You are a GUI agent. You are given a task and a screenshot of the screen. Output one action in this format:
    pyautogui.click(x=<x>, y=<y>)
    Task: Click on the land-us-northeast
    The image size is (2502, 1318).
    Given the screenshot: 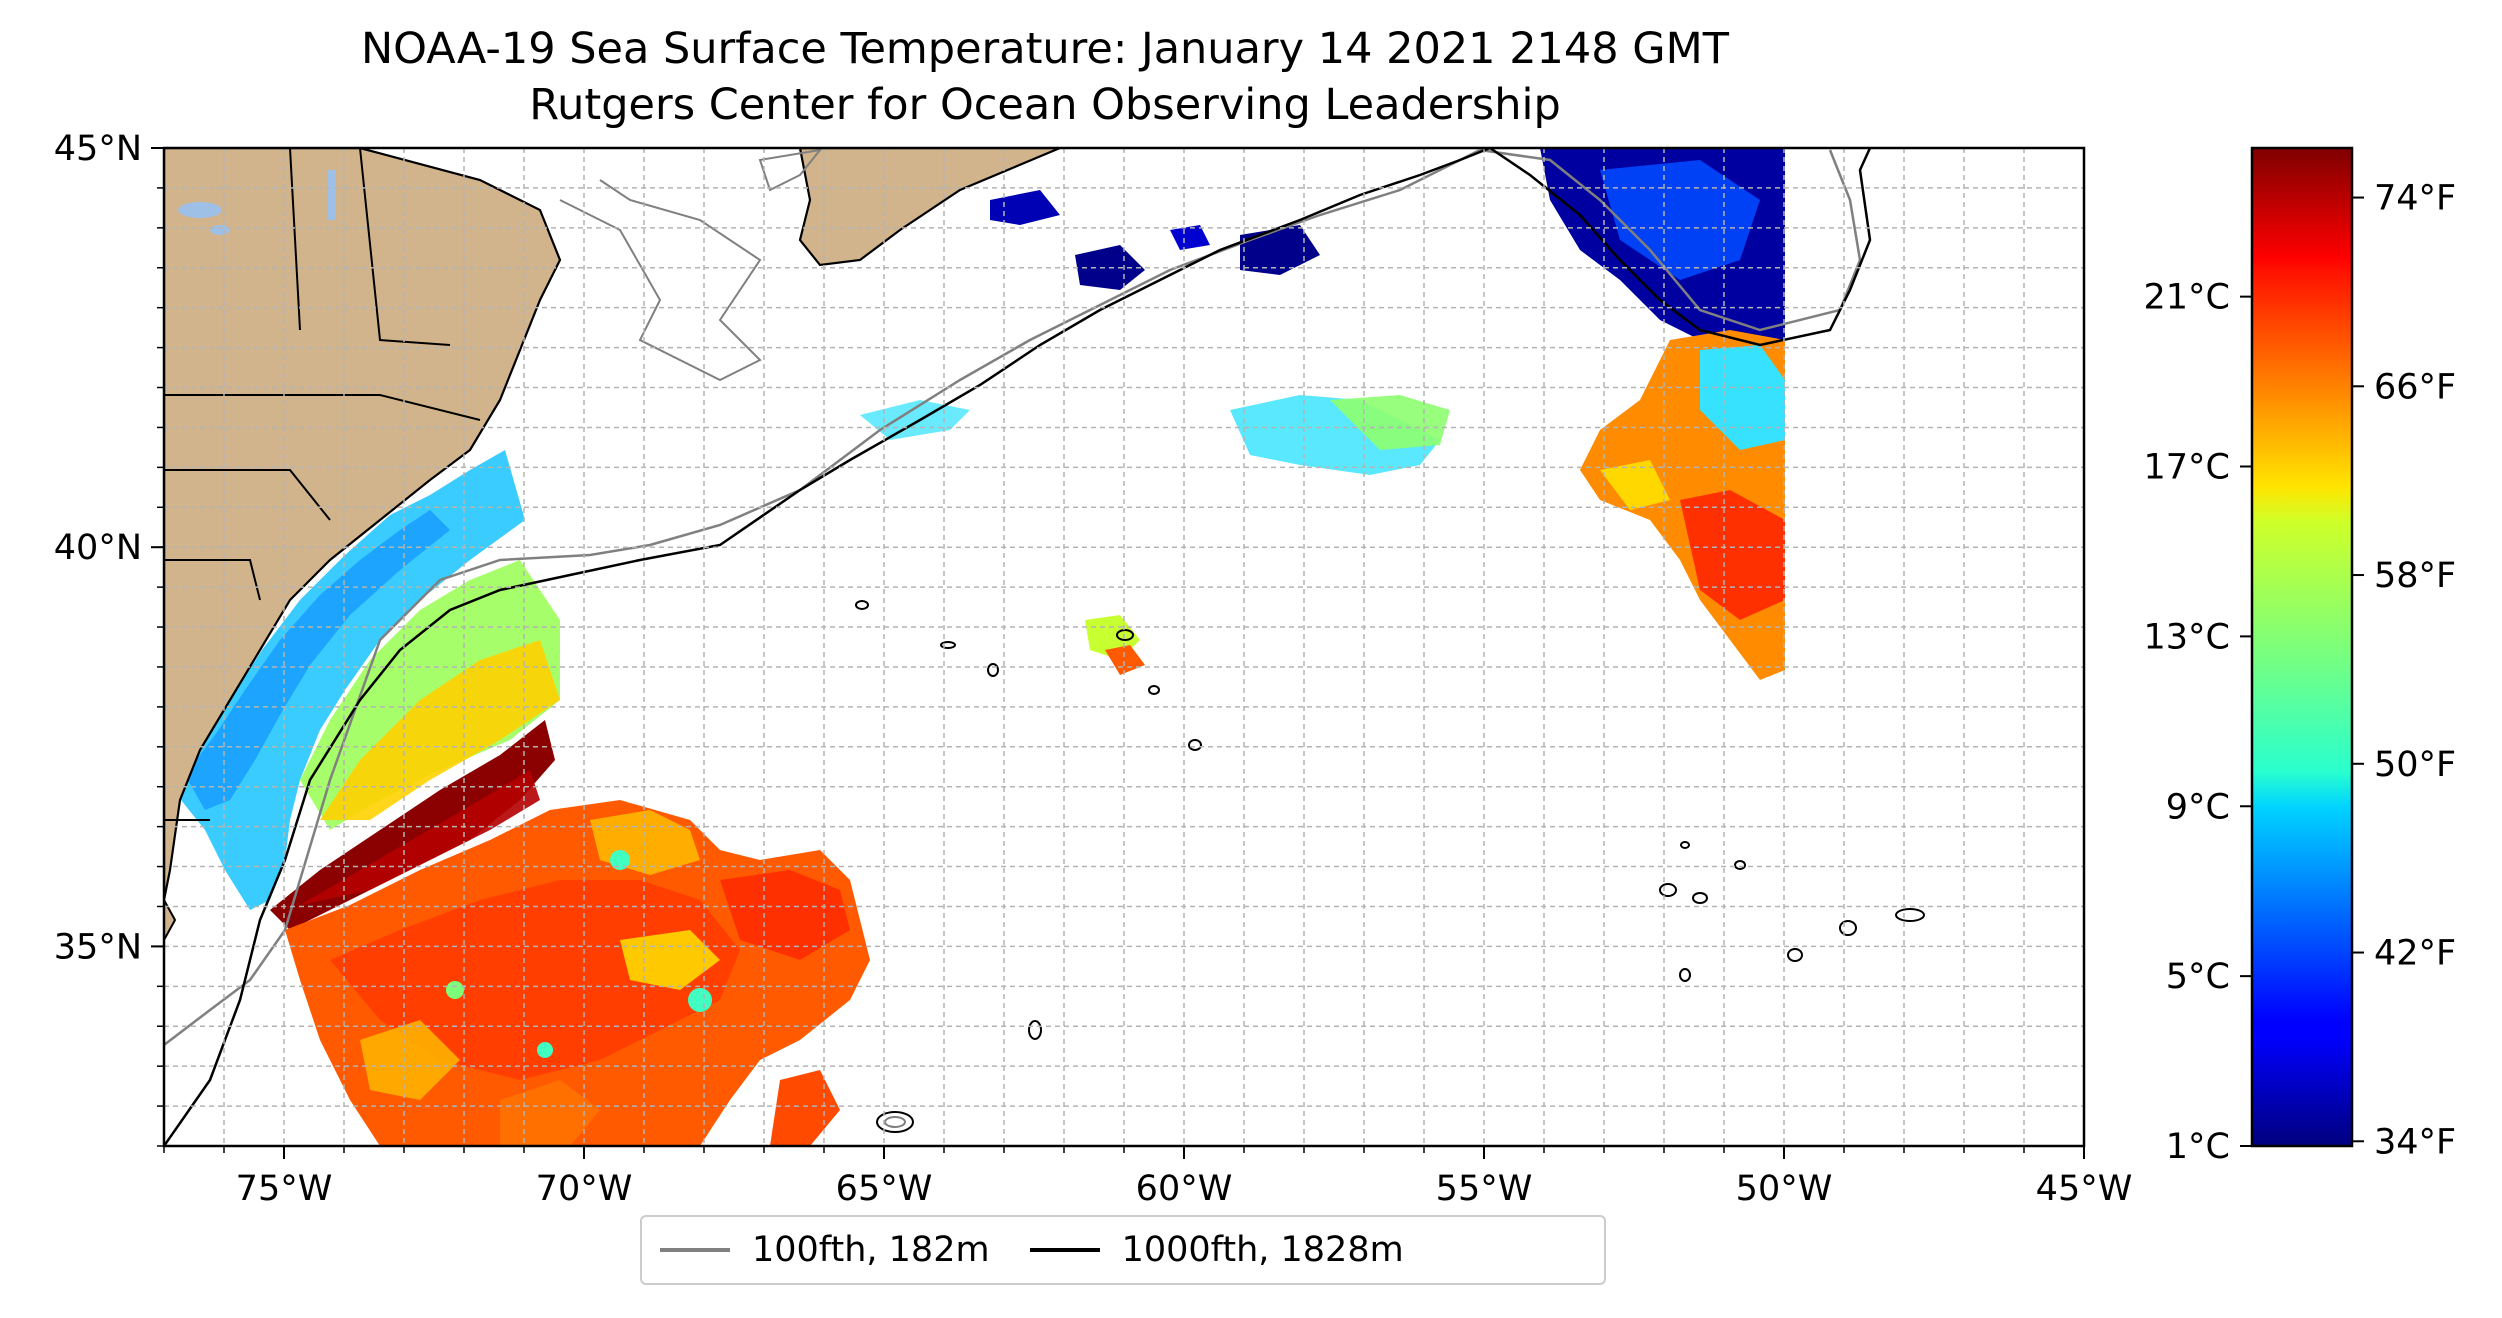 What is the action you would take?
    pyautogui.click(x=363, y=524)
    